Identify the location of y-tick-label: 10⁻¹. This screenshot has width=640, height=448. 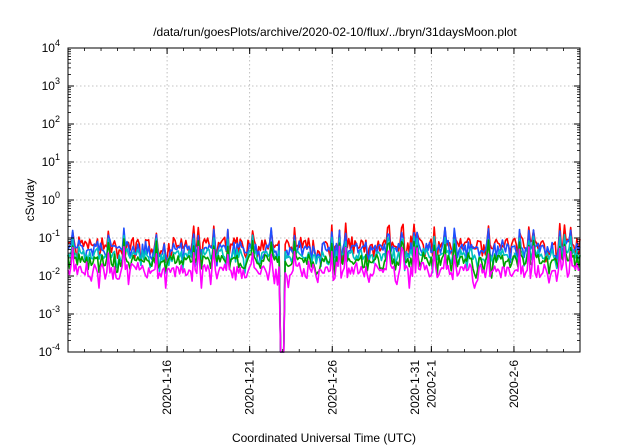
(49, 236).